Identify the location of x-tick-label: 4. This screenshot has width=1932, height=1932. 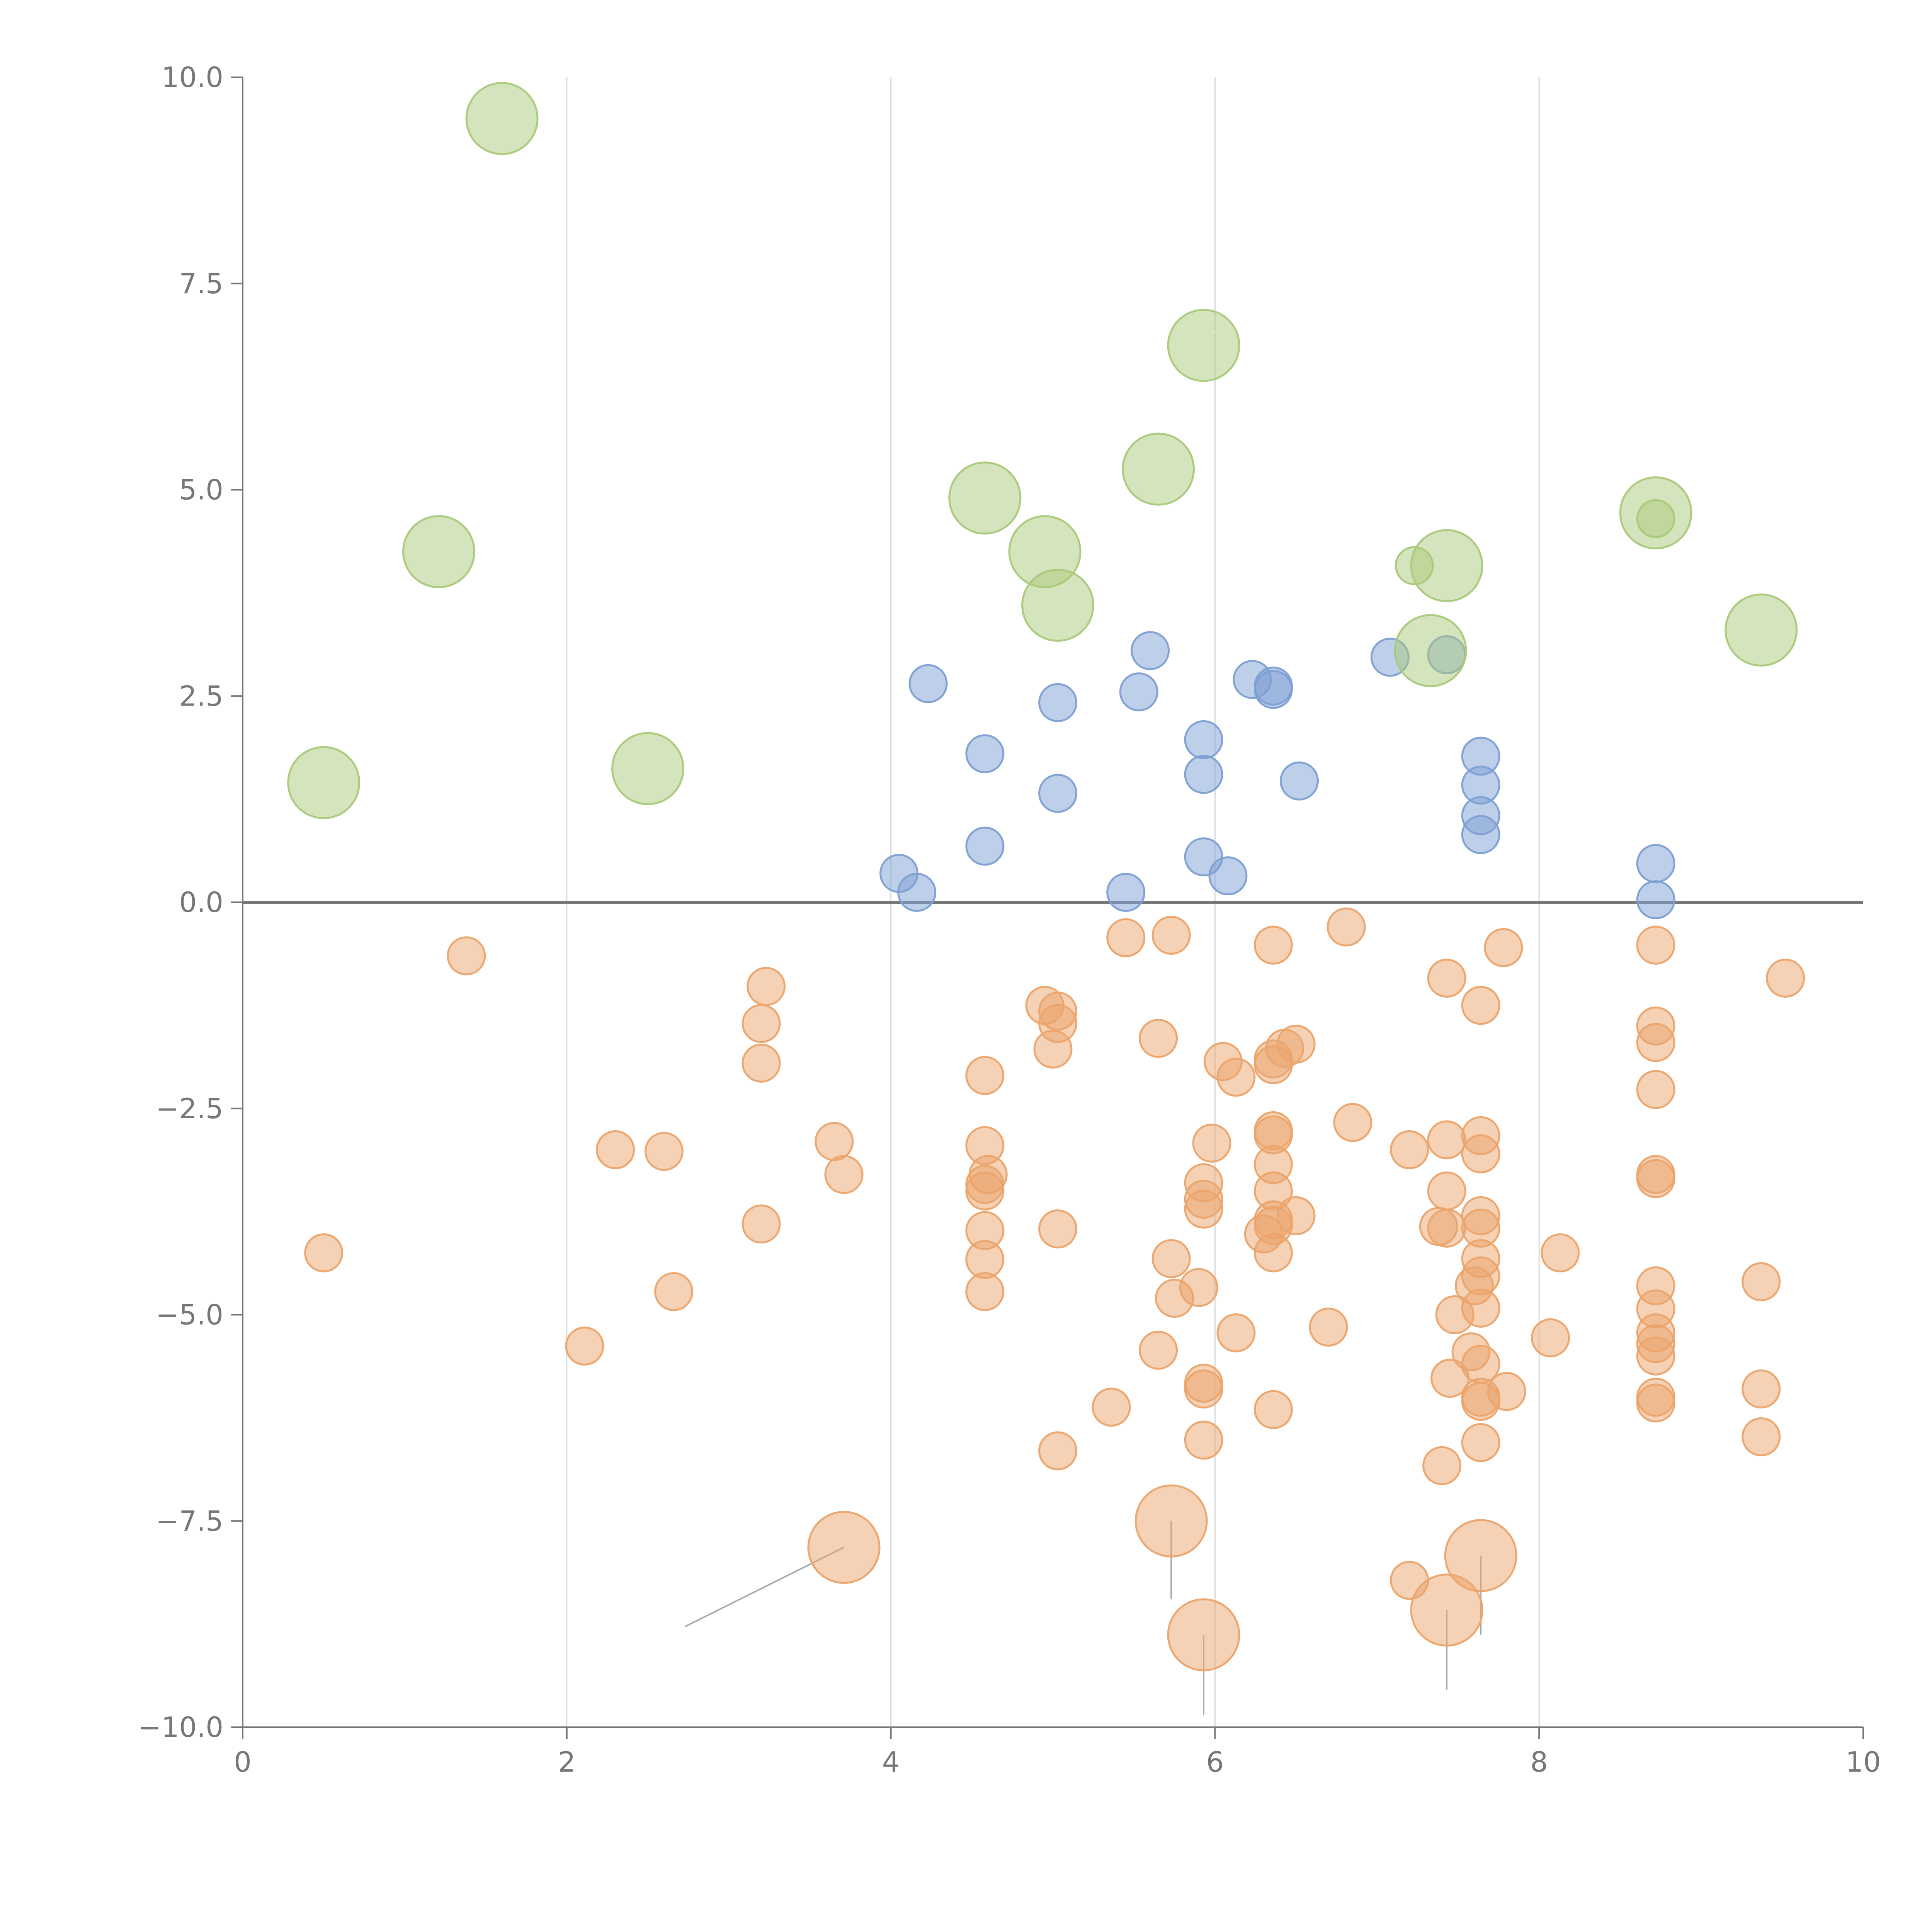
(891, 1762).